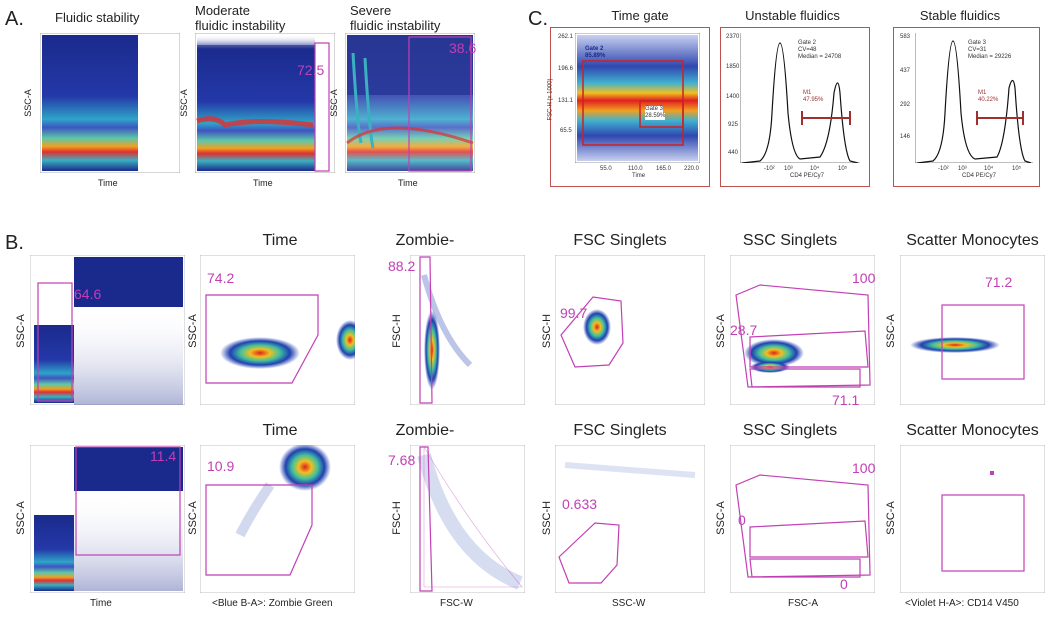  I want to click on b-r1-plot4-gate-b: 28.7, so click(744, 330).